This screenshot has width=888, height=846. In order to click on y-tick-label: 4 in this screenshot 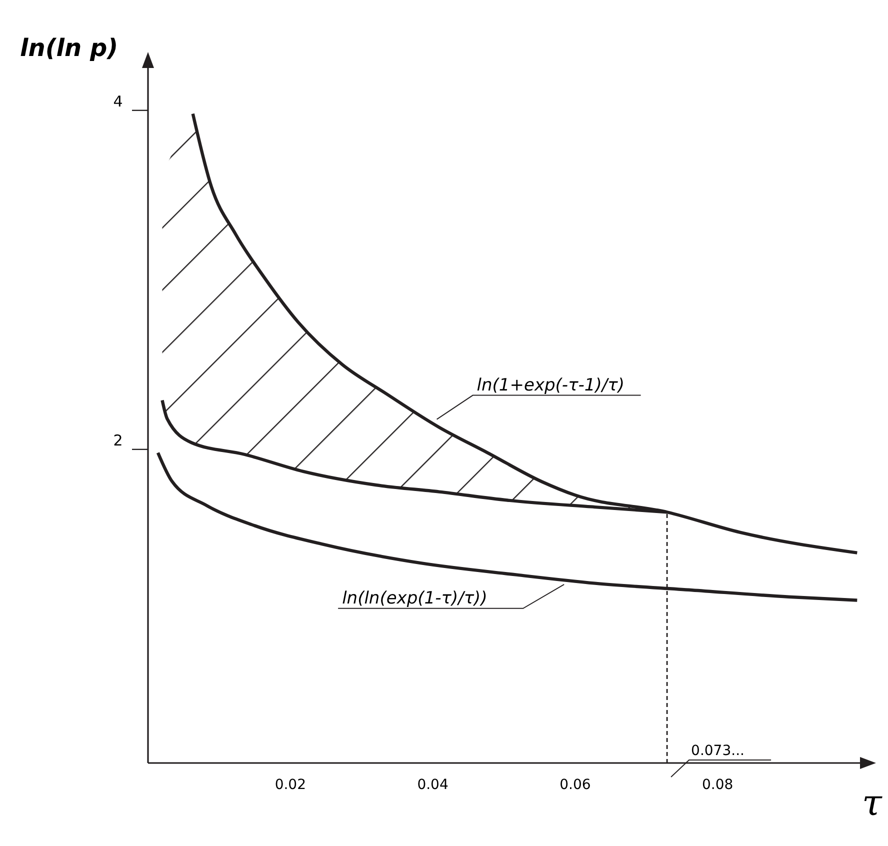, I will do `click(118, 101)`.